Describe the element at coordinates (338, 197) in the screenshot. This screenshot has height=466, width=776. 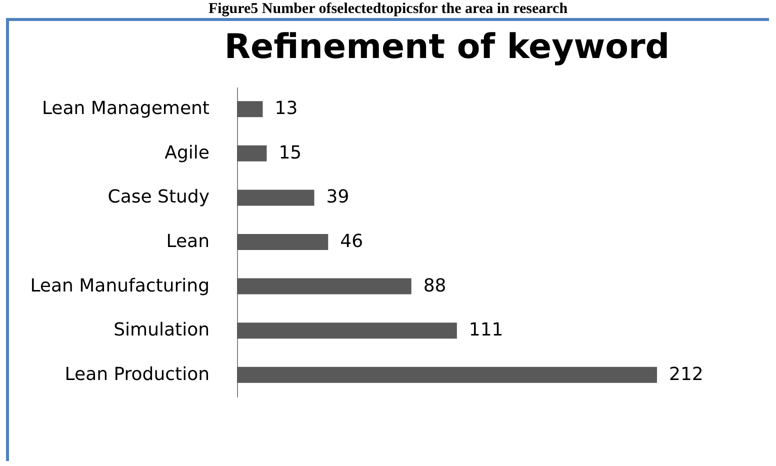
I see `data-label: 39` at that location.